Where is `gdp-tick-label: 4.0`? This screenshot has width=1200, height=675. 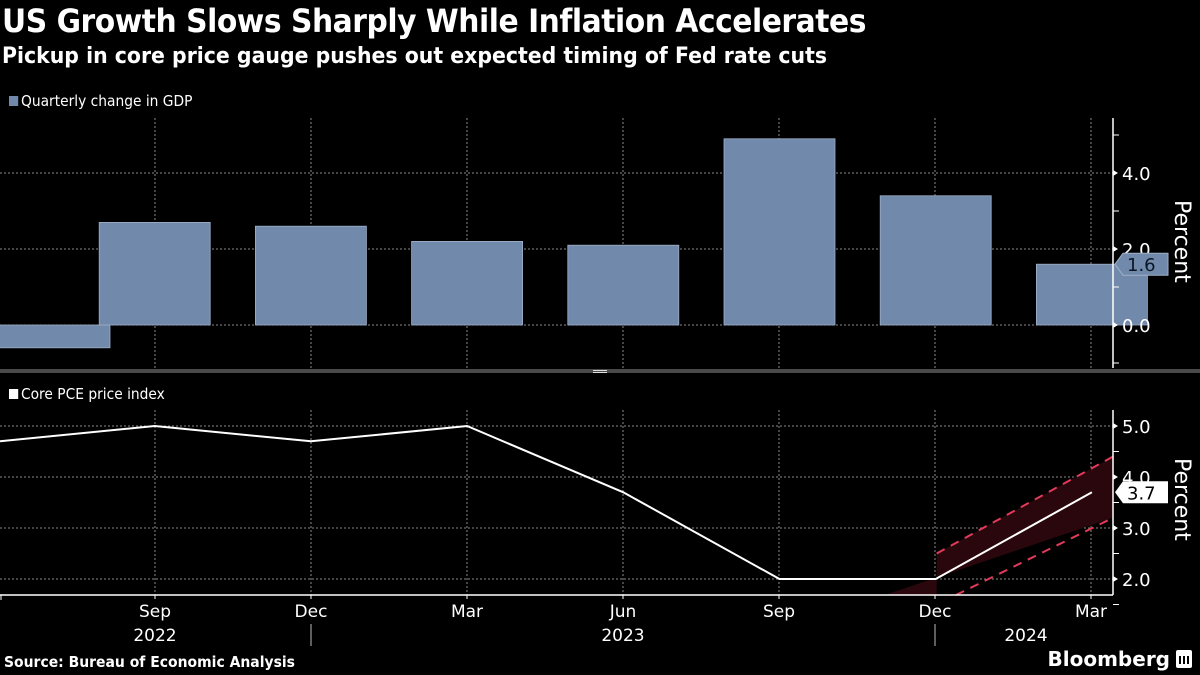
gdp-tick-label: 4.0 is located at coordinates (1136, 174).